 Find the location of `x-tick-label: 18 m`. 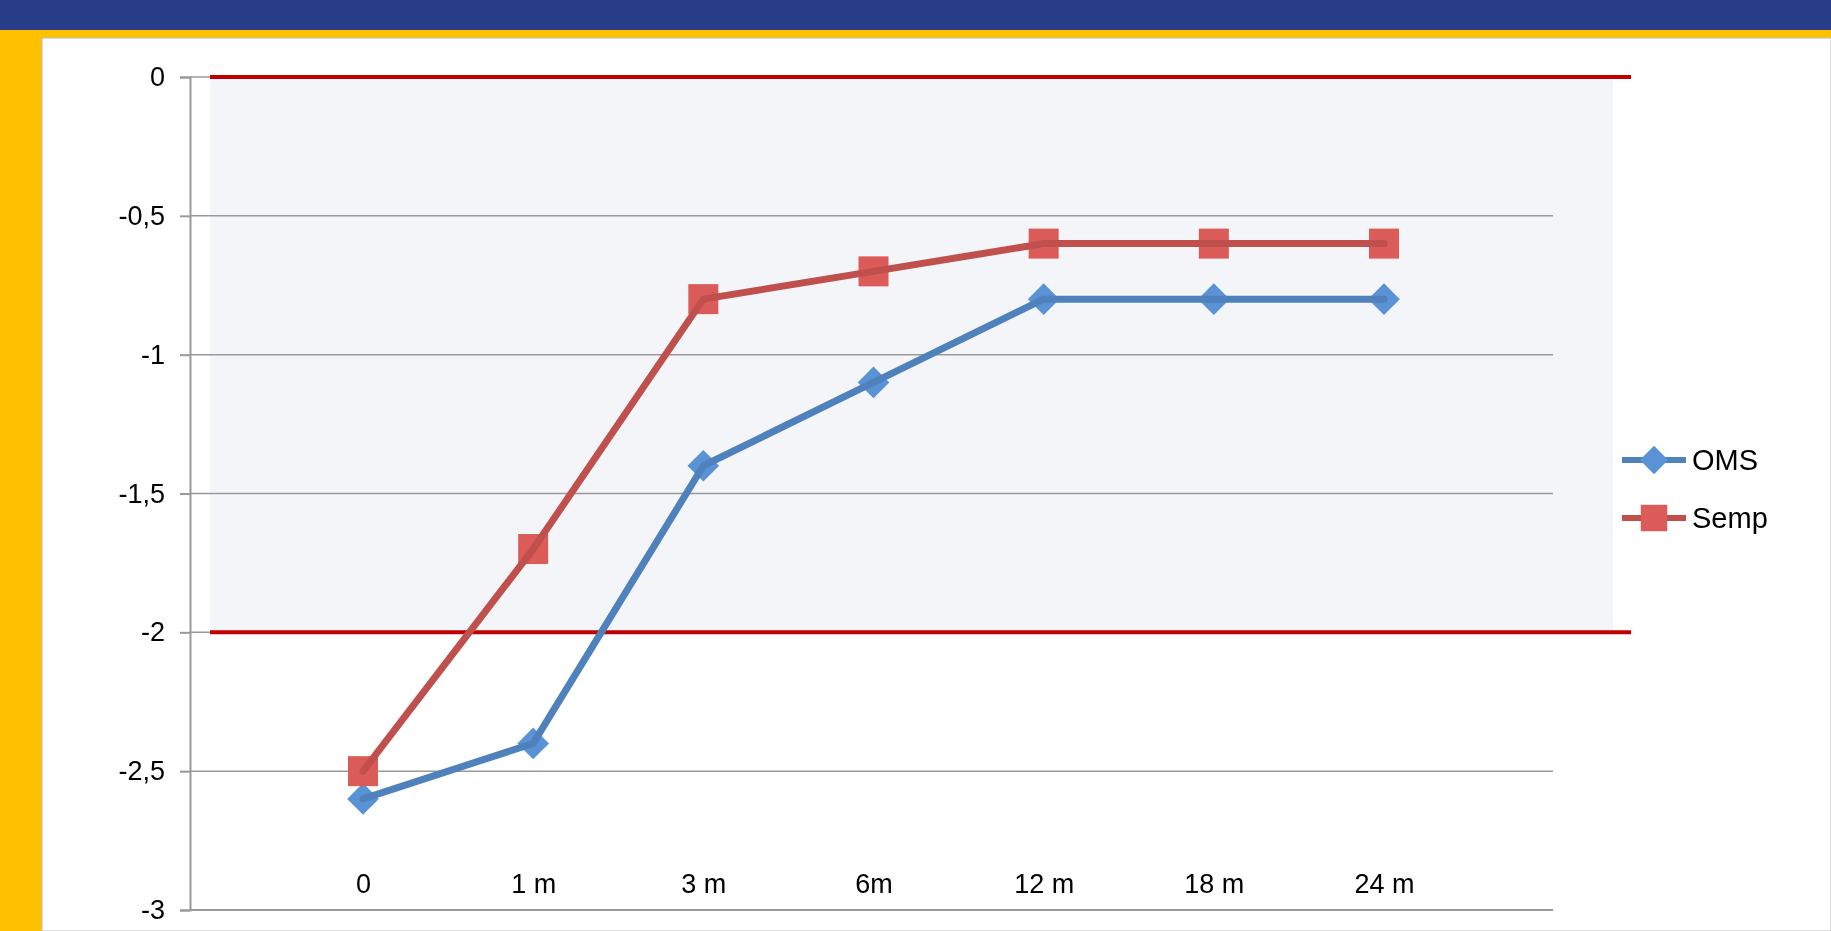

x-tick-label: 18 m is located at coordinates (1214, 884).